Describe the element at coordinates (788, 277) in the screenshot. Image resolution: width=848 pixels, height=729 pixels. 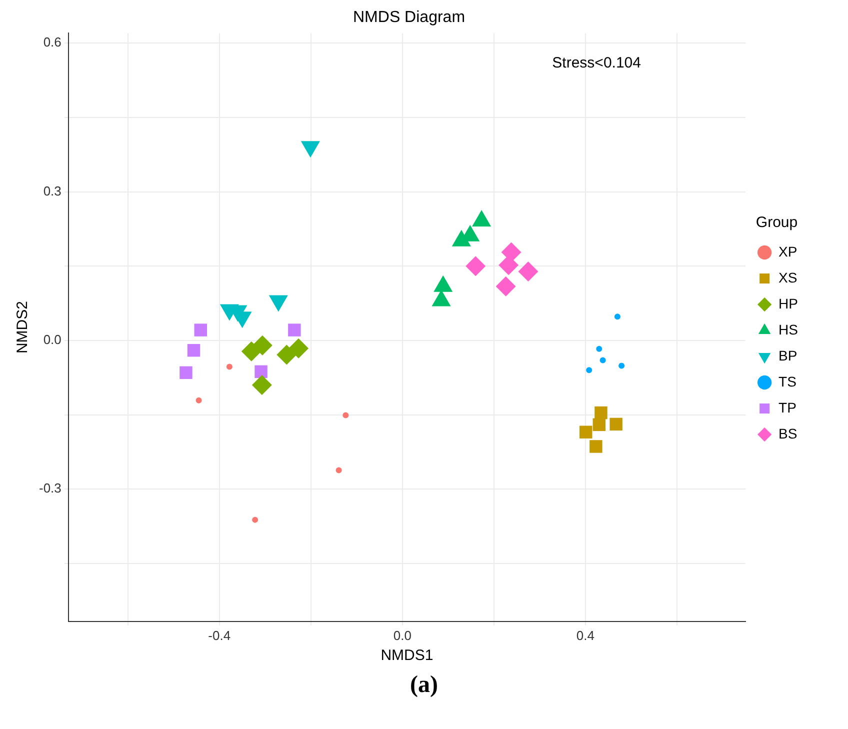
I see `legend-label: XS` at that location.